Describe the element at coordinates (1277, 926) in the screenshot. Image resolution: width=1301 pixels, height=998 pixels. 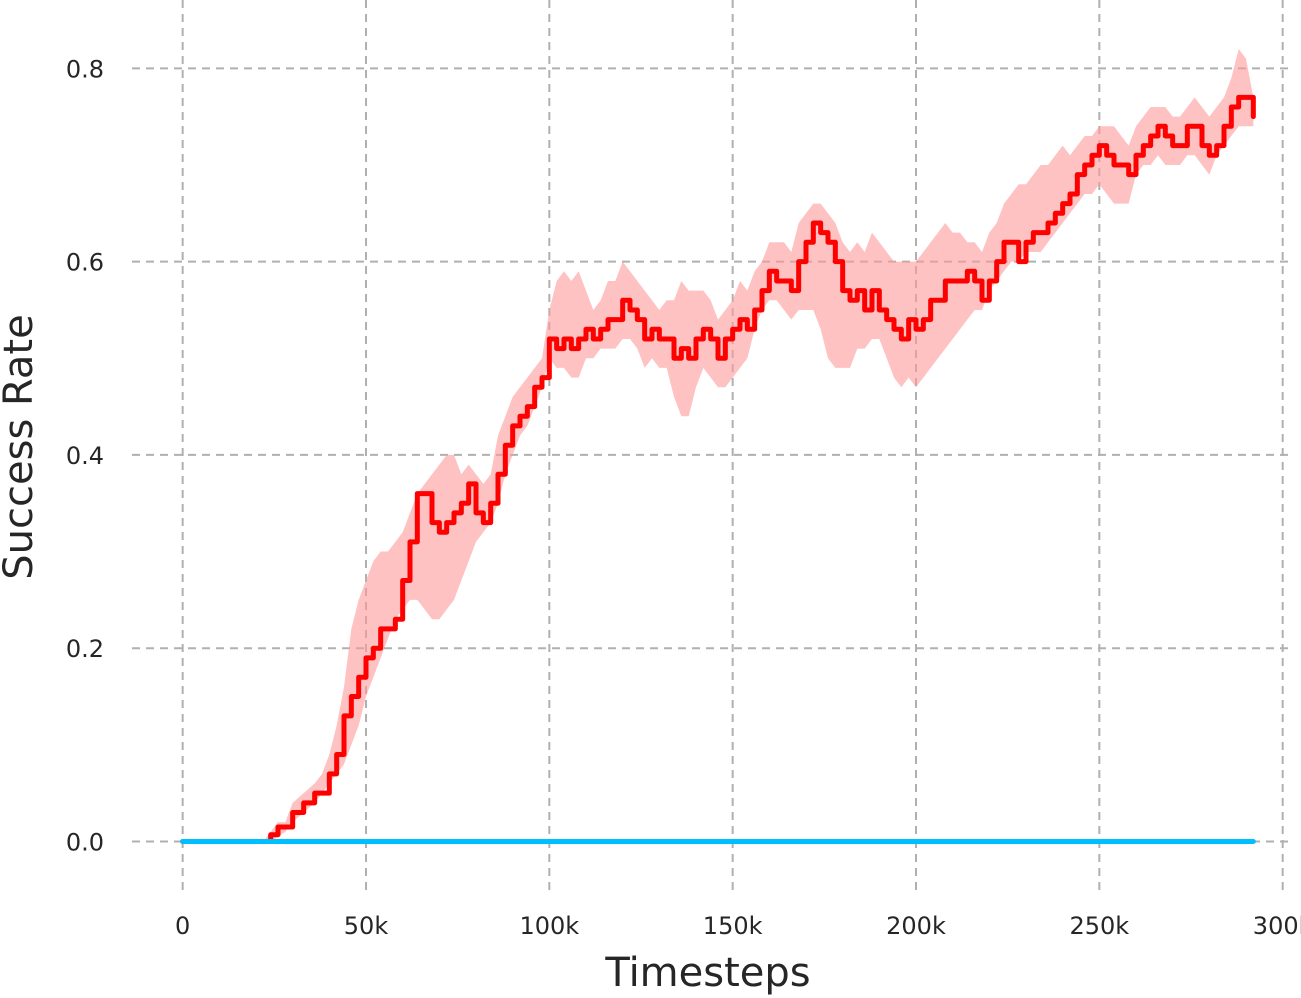
I see `x-tick-label: 300k` at that location.